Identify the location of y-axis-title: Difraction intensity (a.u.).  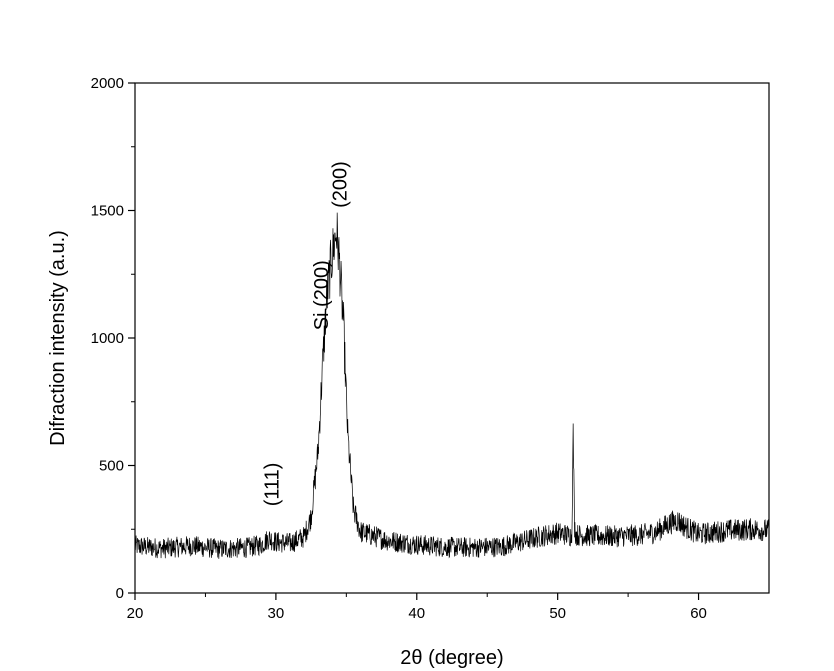
(58, 338).